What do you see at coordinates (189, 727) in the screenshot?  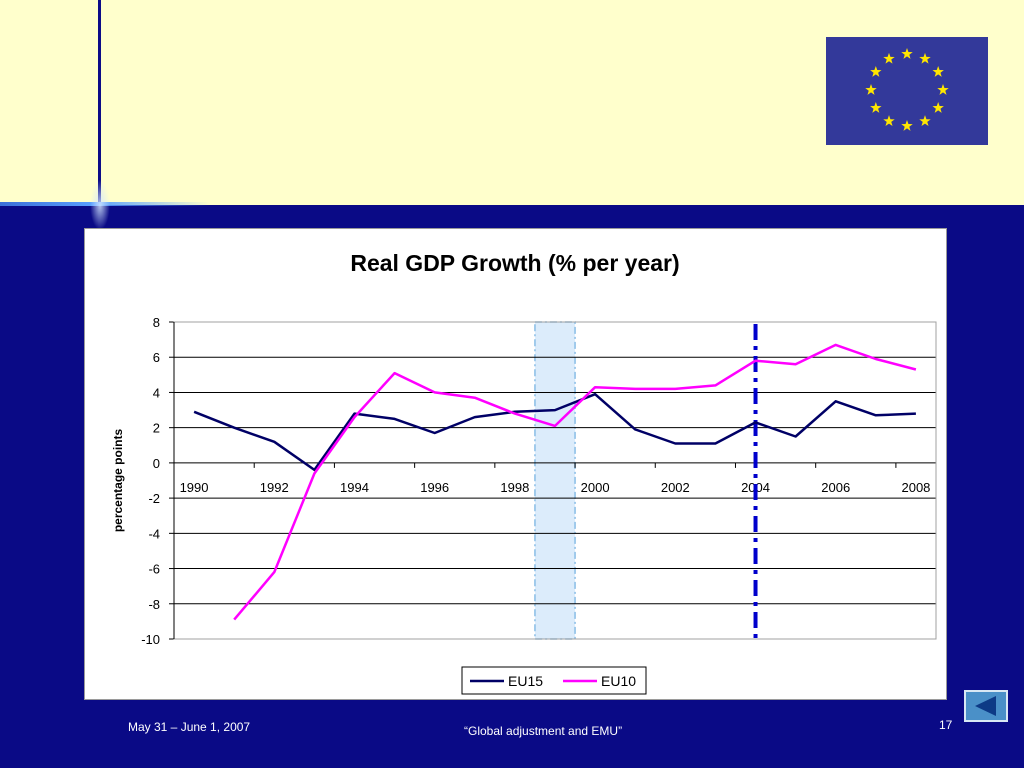 I see `footer-date: May 31 – June 1, 2007` at bounding box center [189, 727].